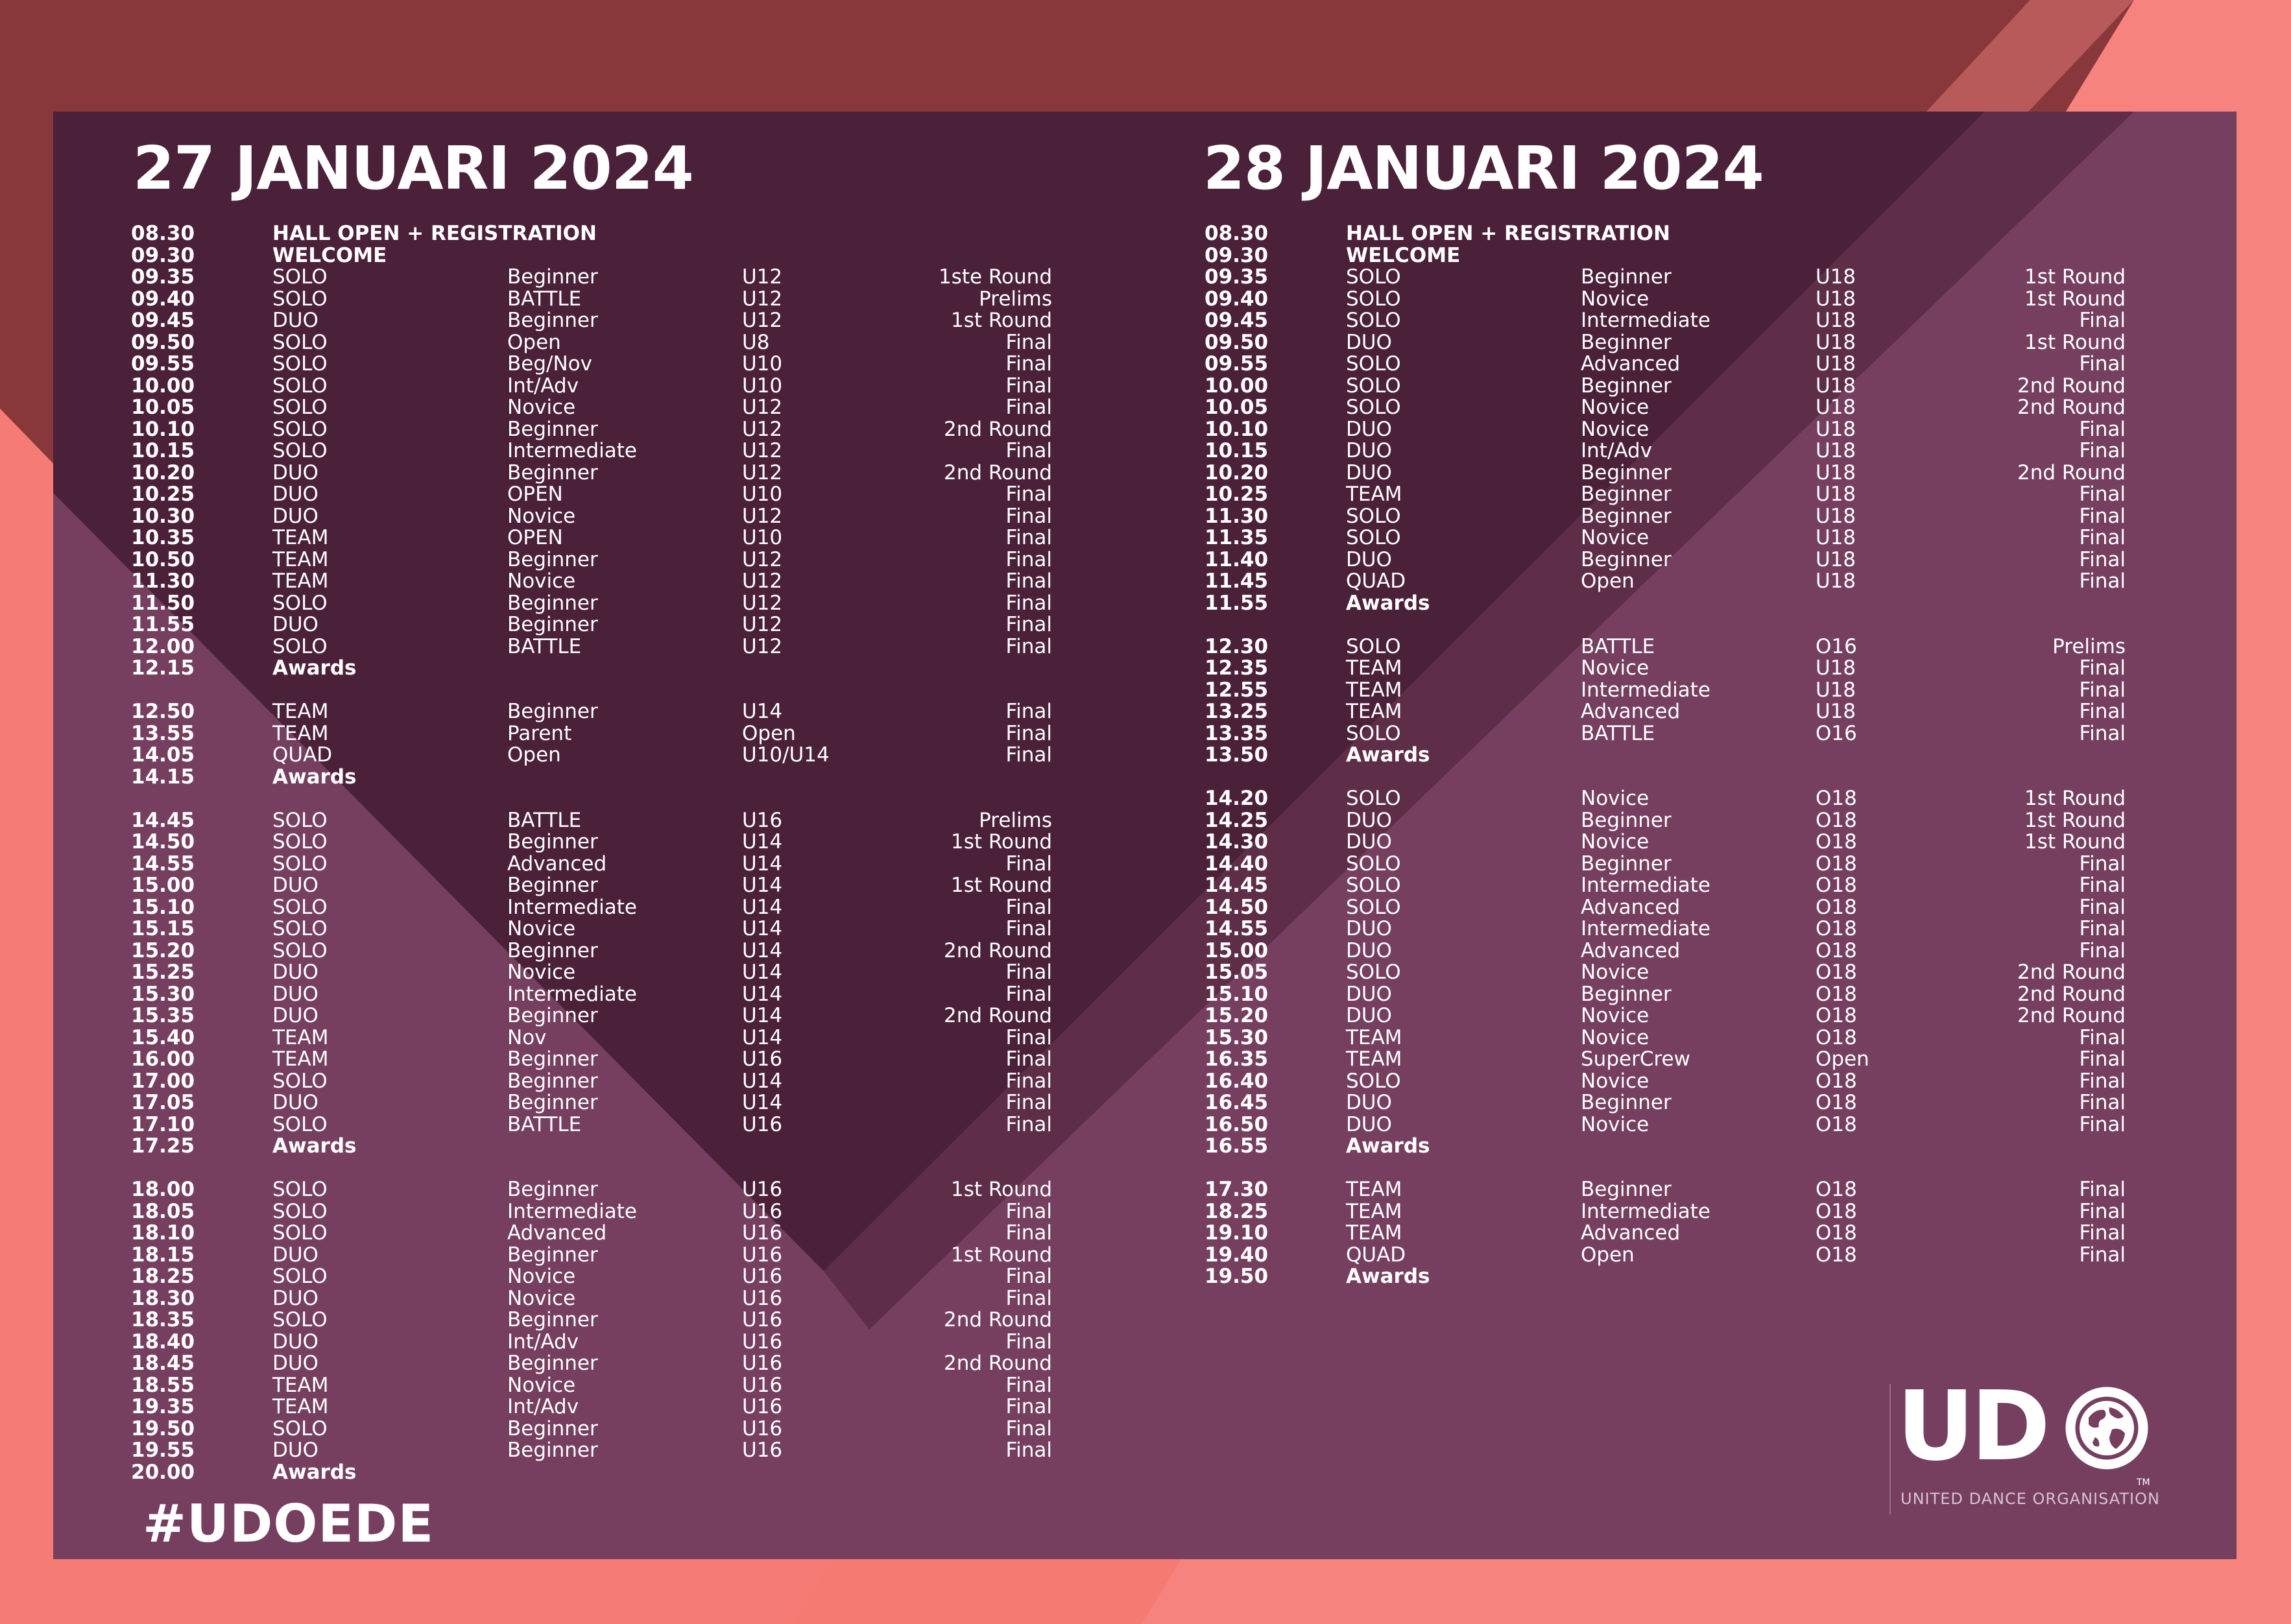 The width and height of the screenshot is (2291, 1624). Describe the element at coordinates (786, 755) in the screenshot. I see `age-cell: U10/U14` at that location.